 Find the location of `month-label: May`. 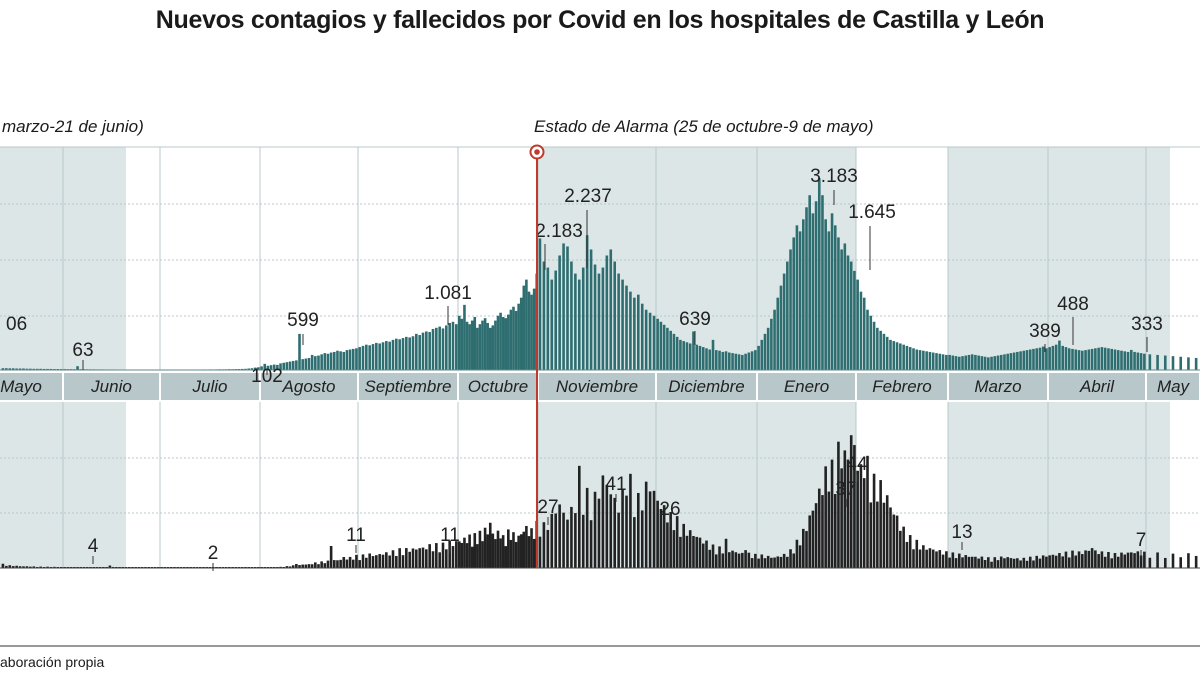

month-label: May is located at coordinates (1174, 386).